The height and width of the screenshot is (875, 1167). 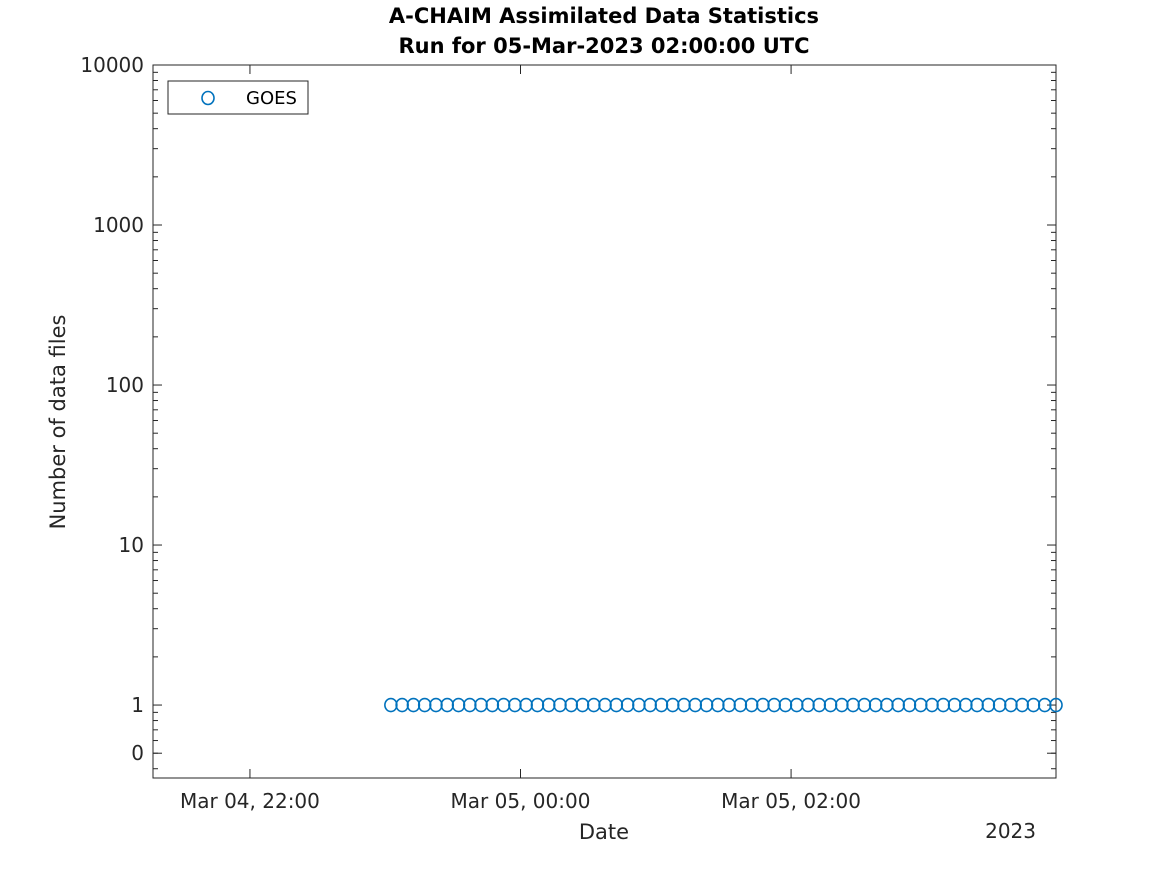 What do you see at coordinates (1056, 705) in the screenshot?
I see `data-point` at bounding box center [1056, 705].